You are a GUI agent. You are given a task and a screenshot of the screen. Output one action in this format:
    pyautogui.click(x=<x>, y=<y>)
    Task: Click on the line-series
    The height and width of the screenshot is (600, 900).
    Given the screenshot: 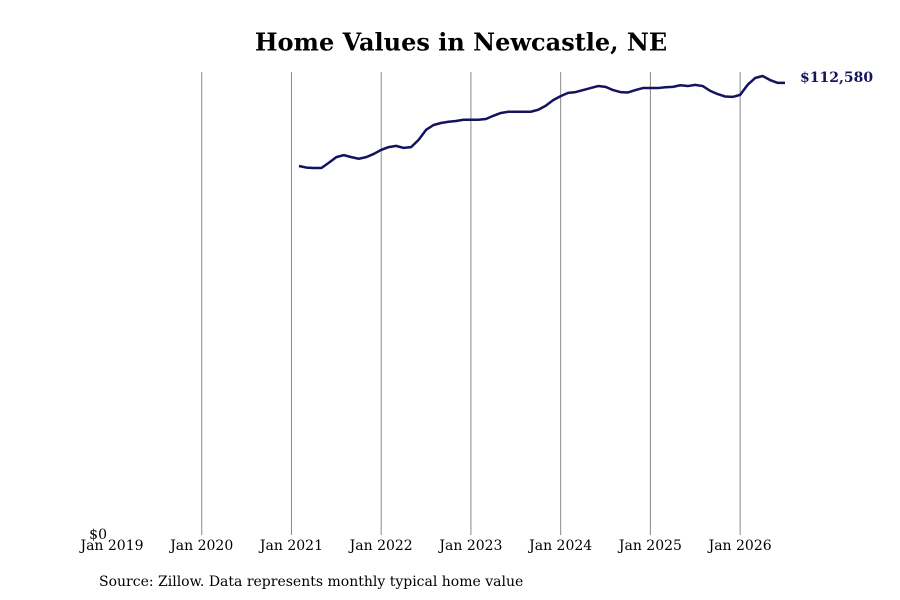 What is the action you would take?
    pyautogui.click(x=542, y=122)
    